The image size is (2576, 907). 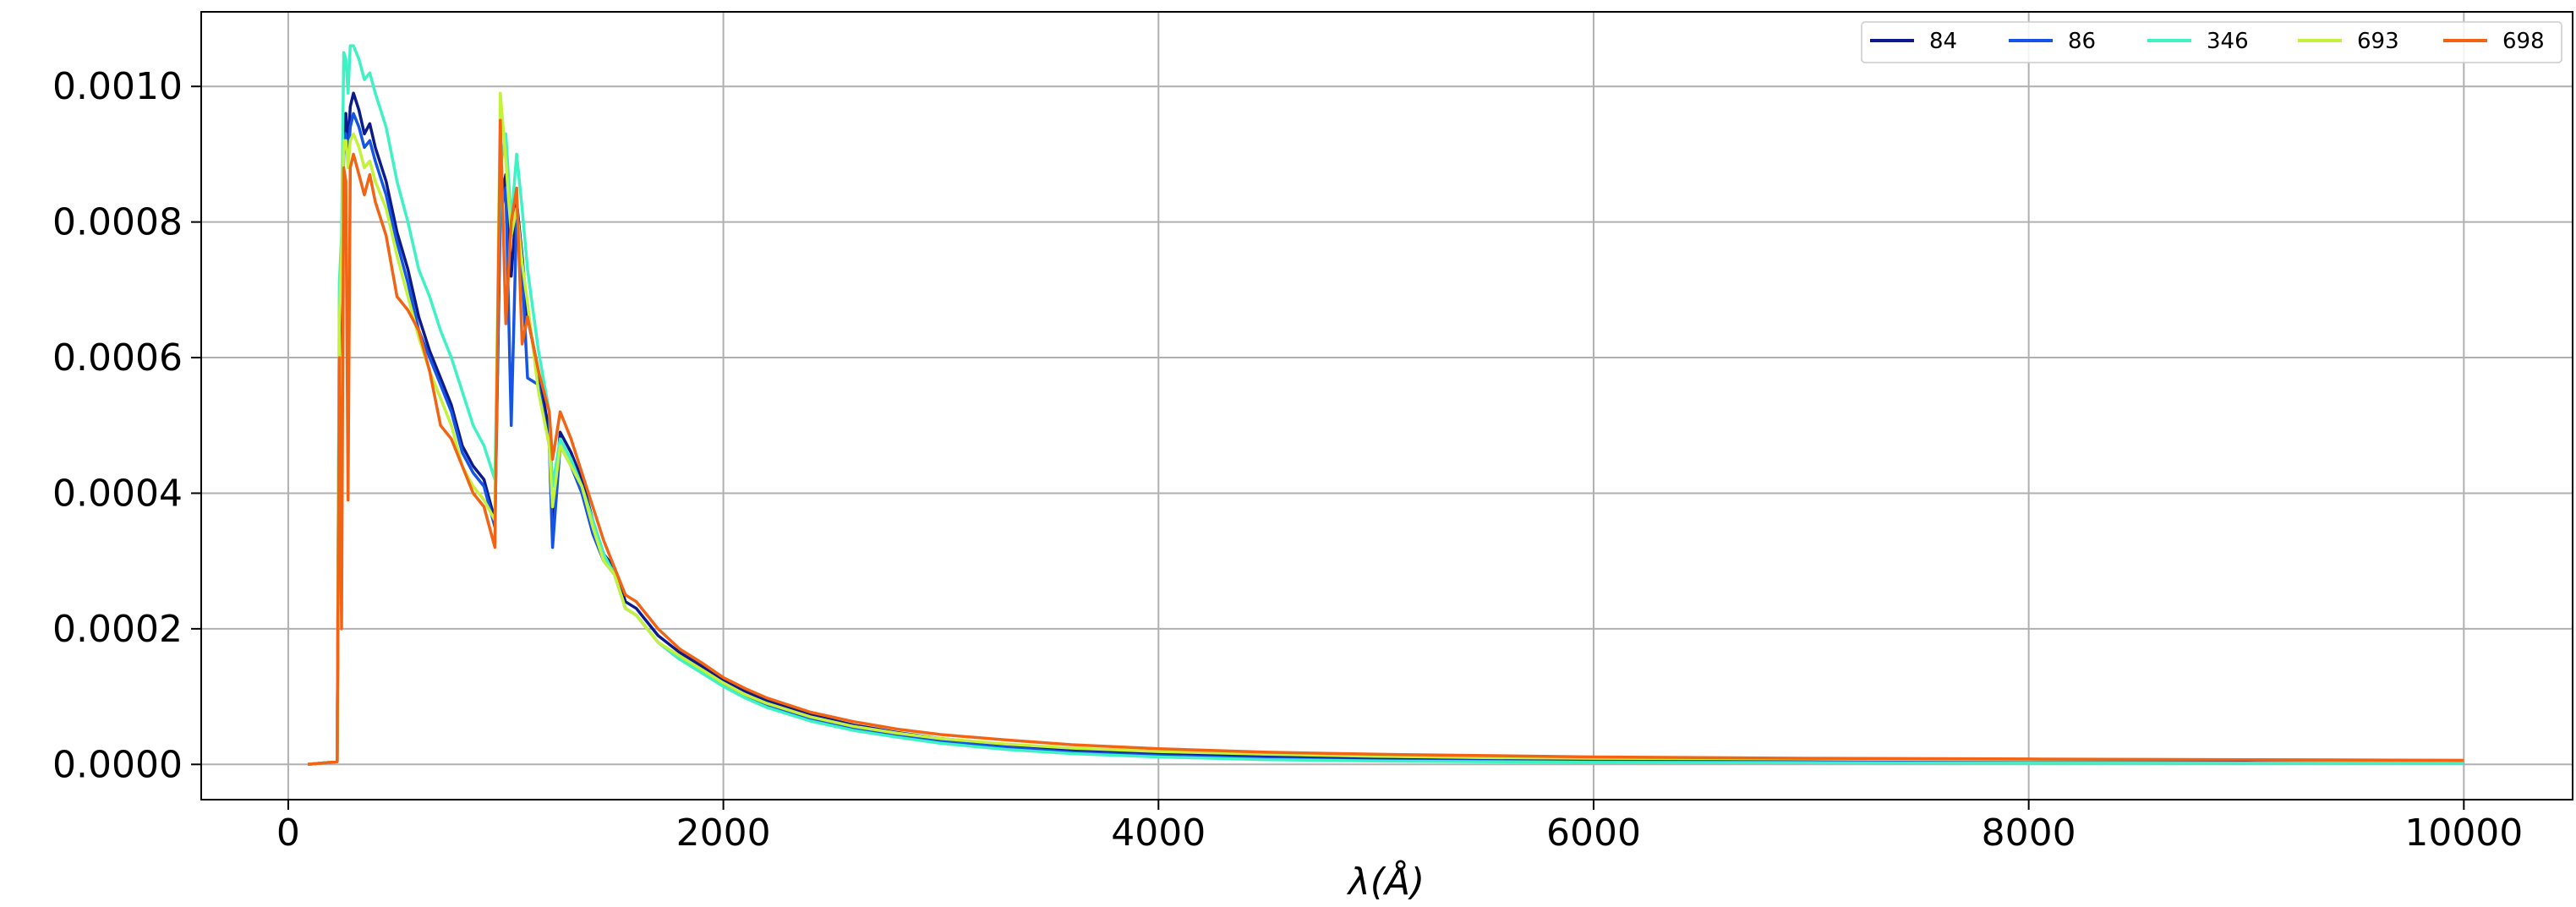 I want to click on legend: 84 86 346 693 698, so click(x=2211, y=42).